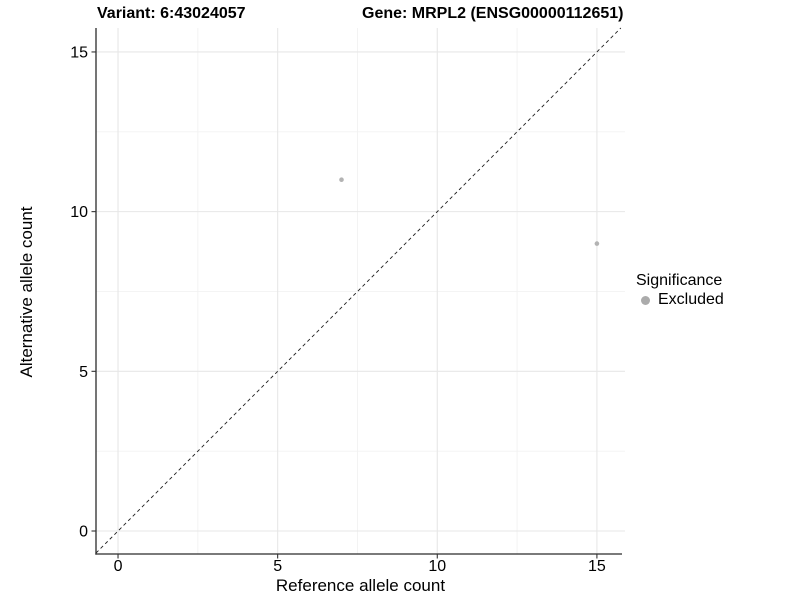 This screenshot has height=600, width=800. Describe the element at coordinates (277, 566) in the screenshot. I see `x-tick-label: 5` at that location.